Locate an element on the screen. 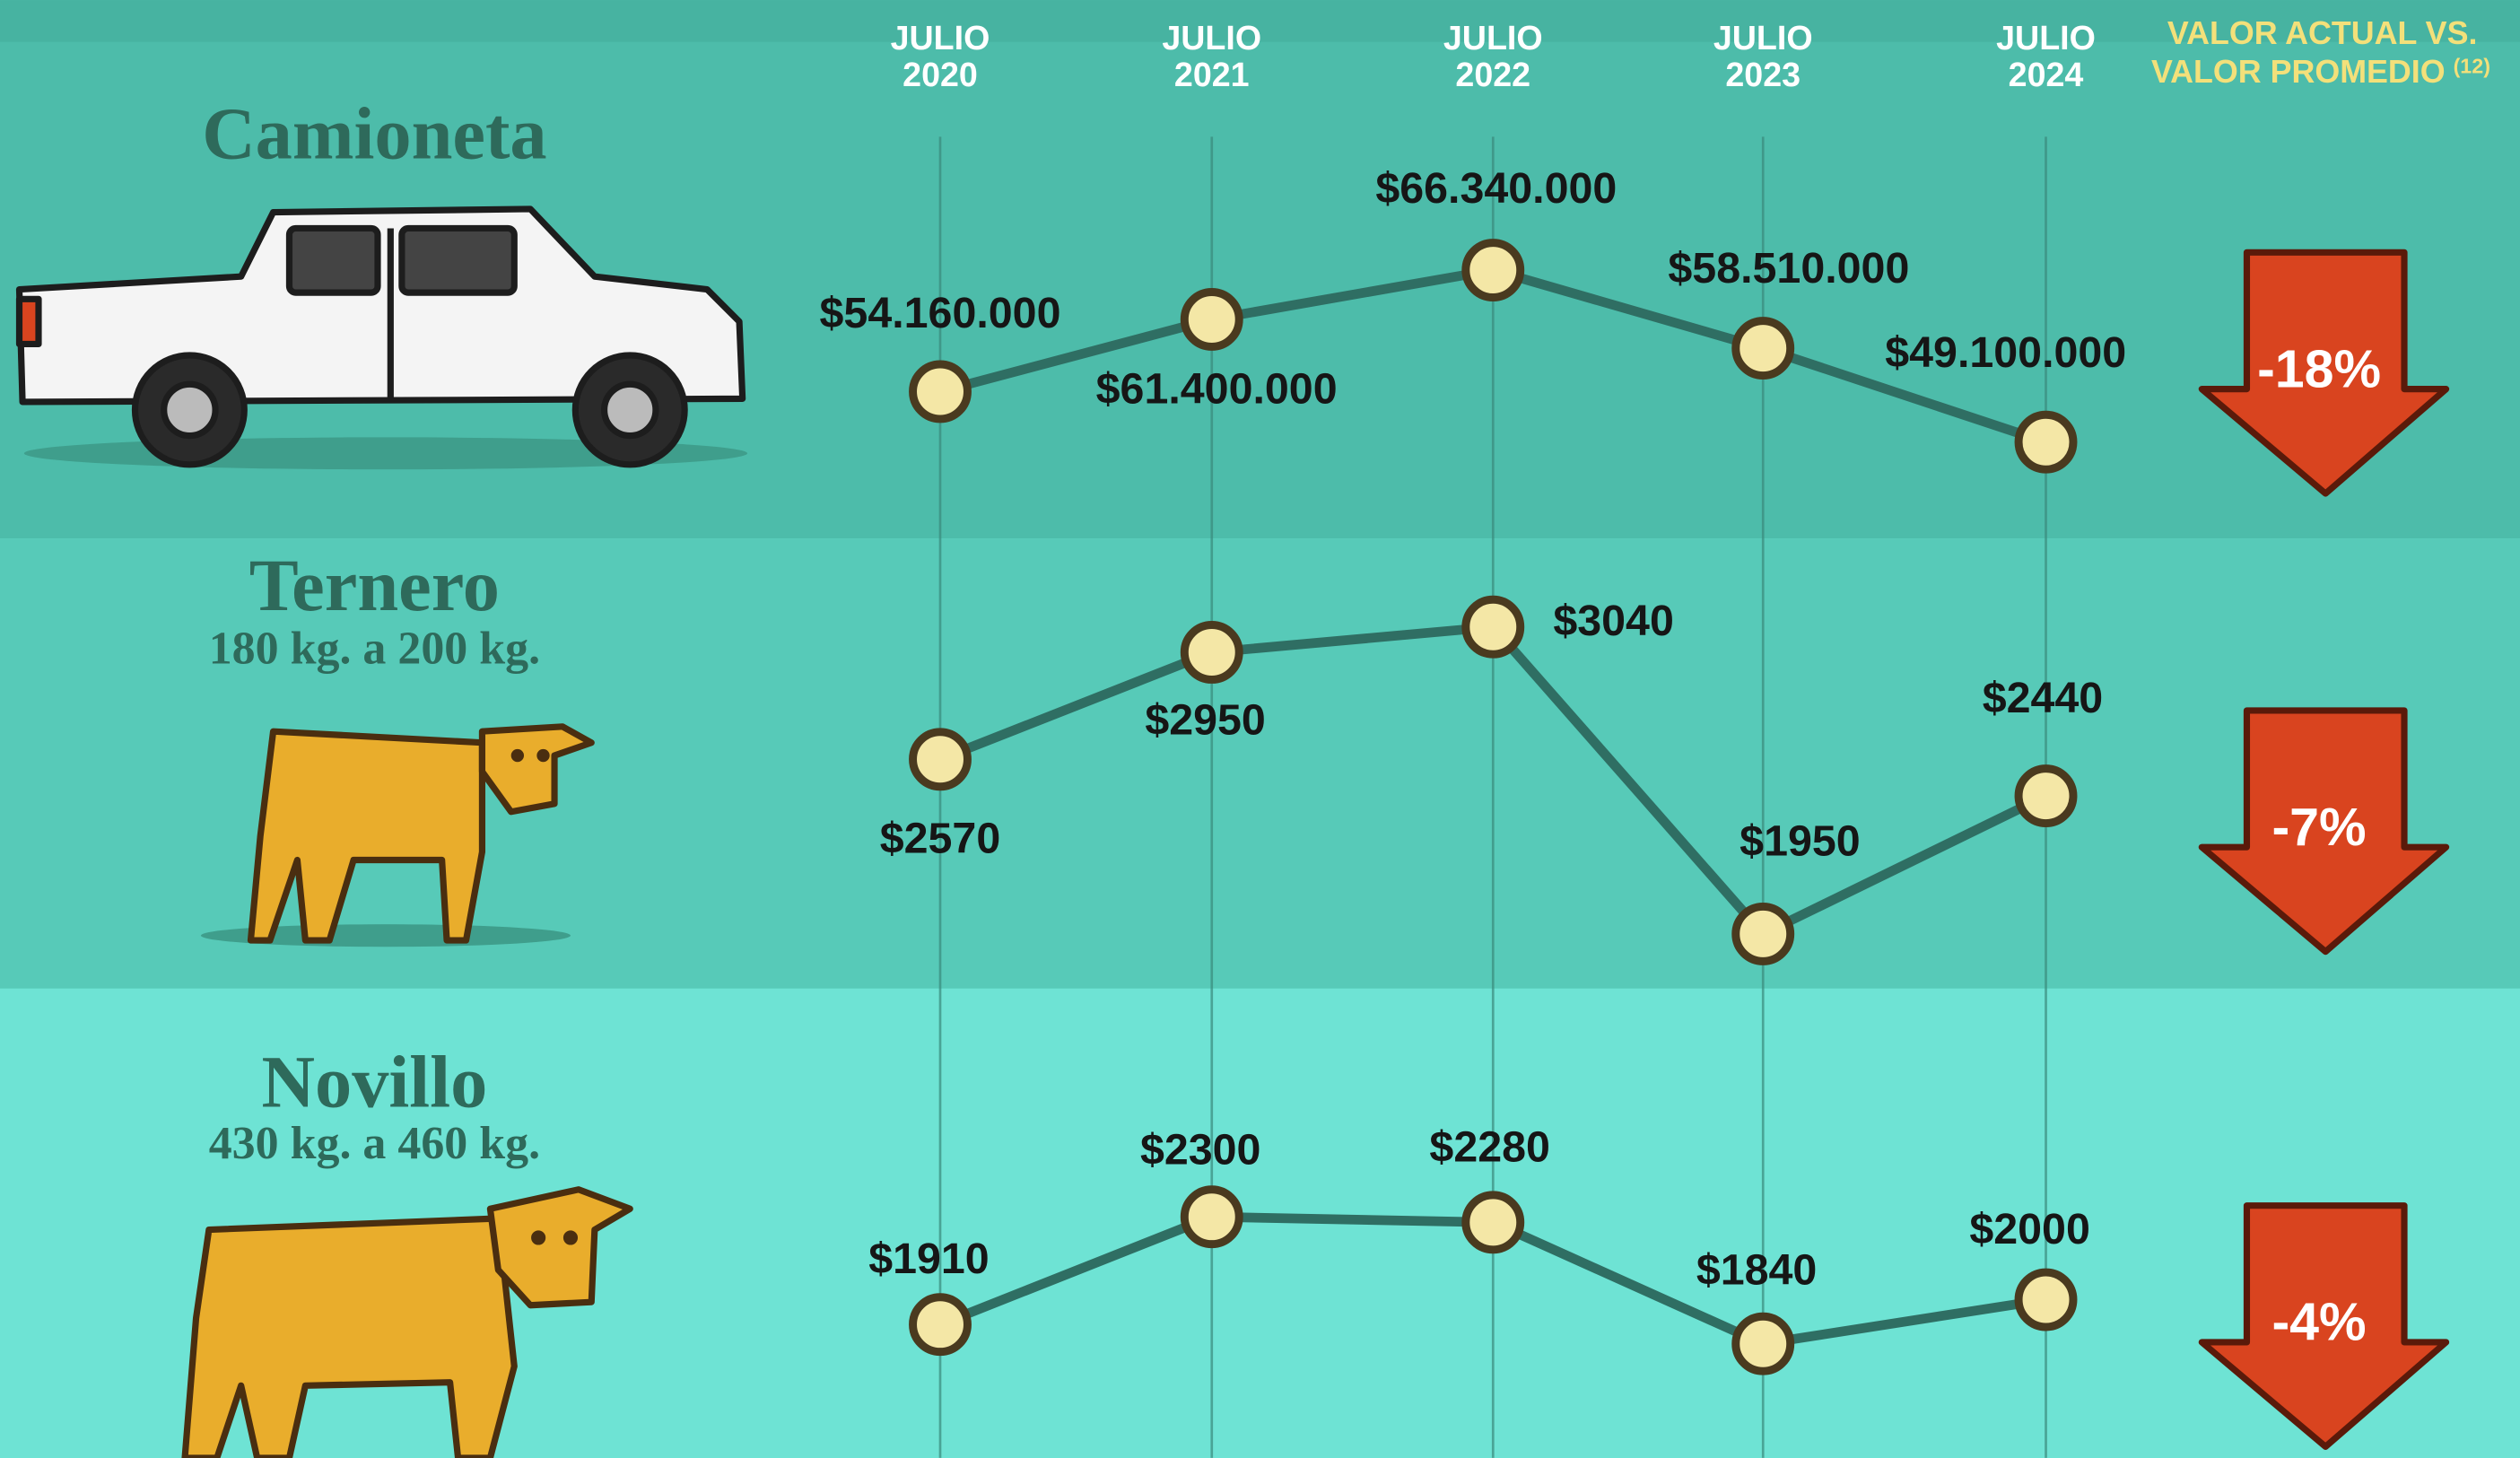 The image size is (2520, 1458). change-label: -7% is located at coordinates (2319, 827).